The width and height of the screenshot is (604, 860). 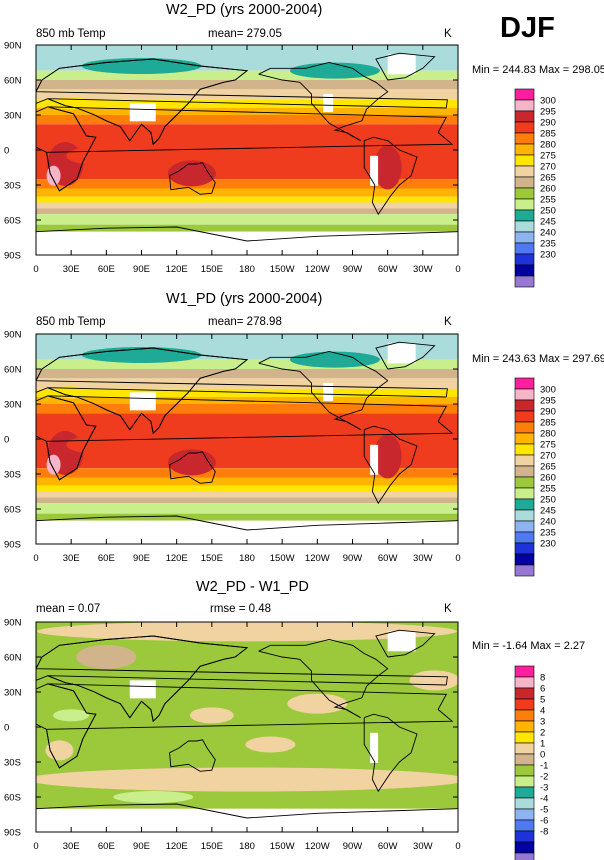 What do you see at coordinates (548, 123) in the screenshot?
I see `colorbar-label: 290` at bounding box center [548, 123].